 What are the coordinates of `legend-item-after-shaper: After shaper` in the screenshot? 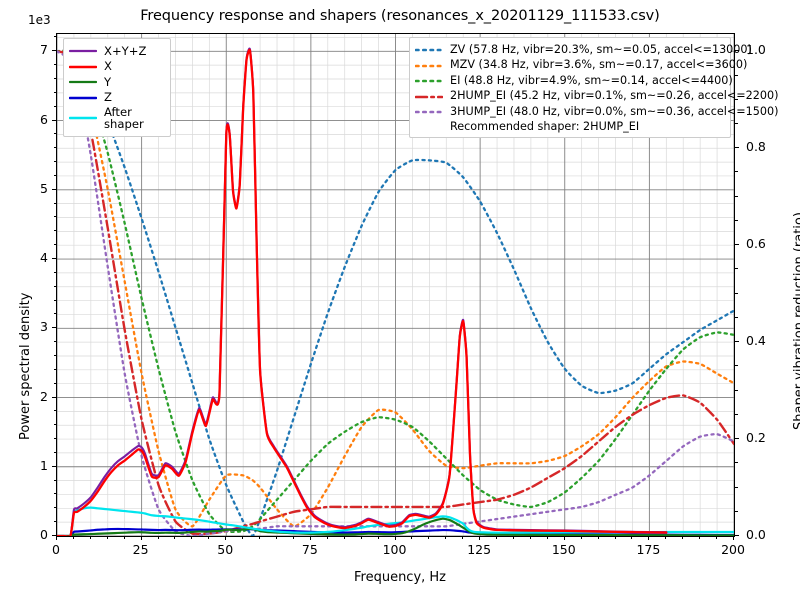 It's located at (116, 118).